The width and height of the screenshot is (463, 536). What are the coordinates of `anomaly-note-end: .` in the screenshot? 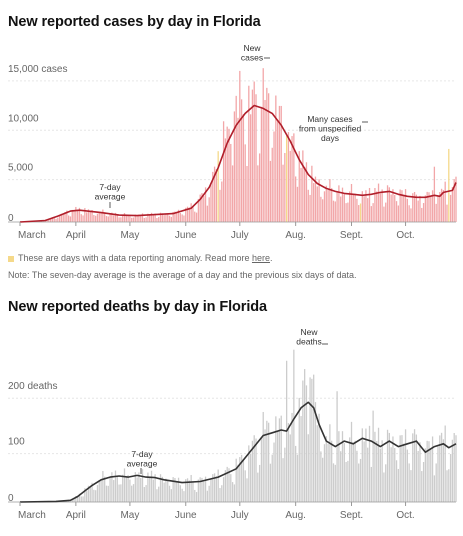 It's located at (271, 258).